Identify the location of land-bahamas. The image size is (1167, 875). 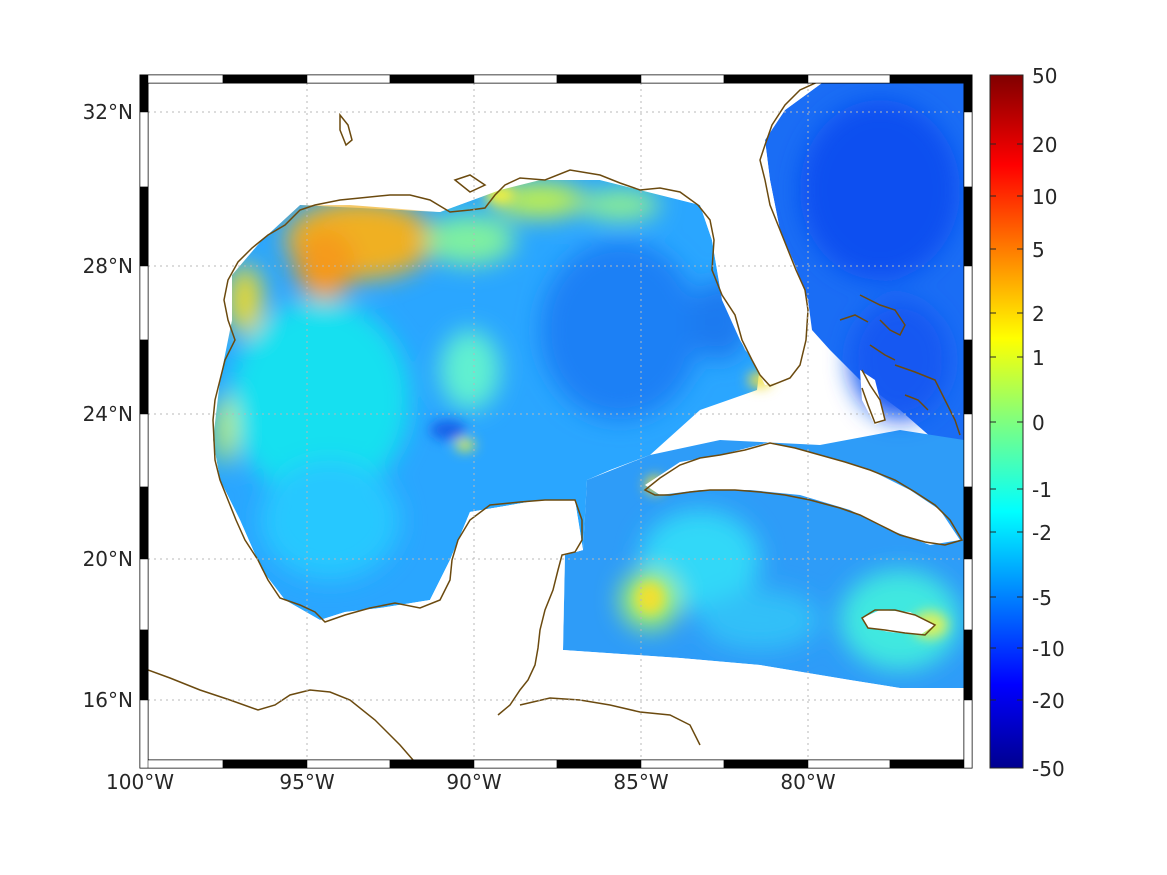
(872, 397).